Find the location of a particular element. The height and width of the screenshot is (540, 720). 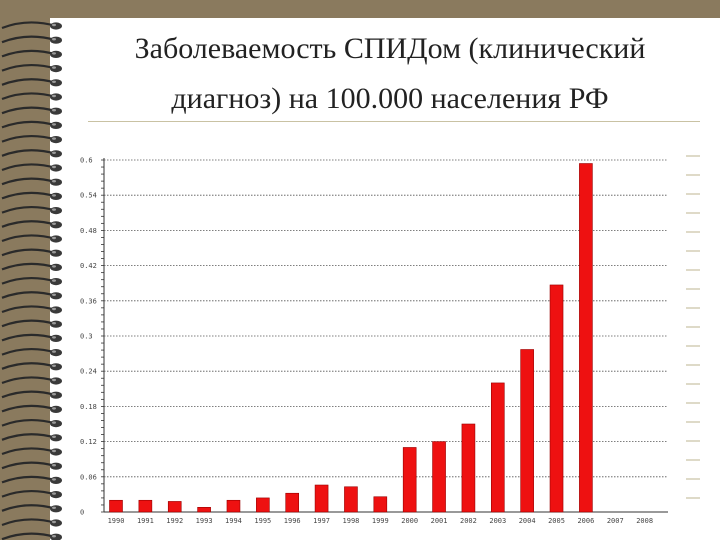

y-tick-label: 0.6 is located at coordinates (86, 161).